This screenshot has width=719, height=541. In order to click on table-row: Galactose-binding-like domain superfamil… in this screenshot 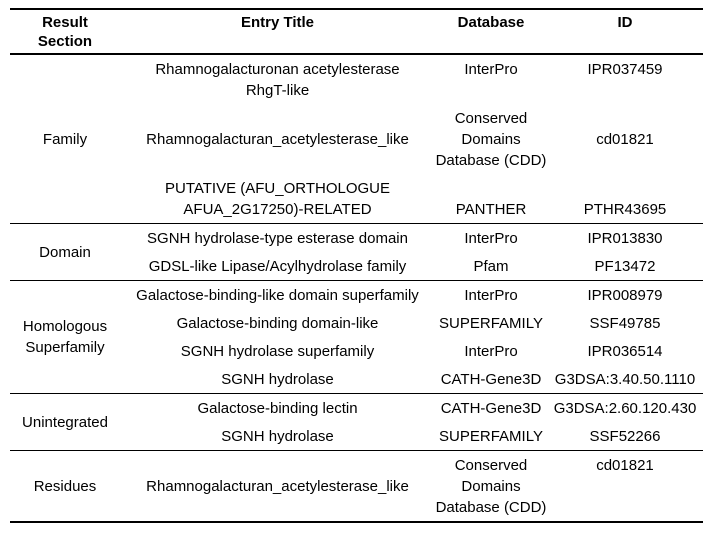, I will do `click(411, 295)`.